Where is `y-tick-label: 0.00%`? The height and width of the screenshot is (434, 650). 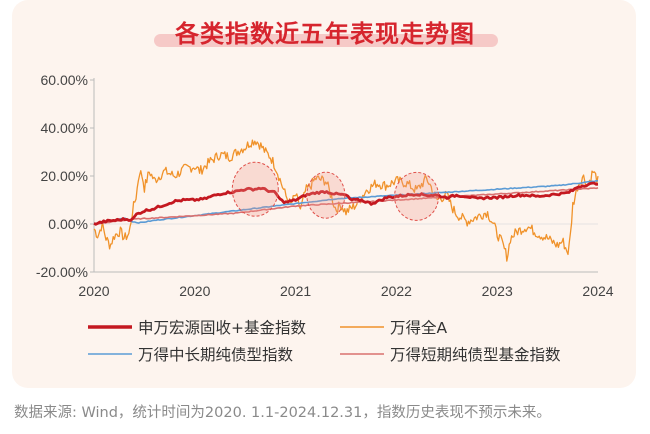
y-tick-label: 0.00% is located at coordinates (68, 224).